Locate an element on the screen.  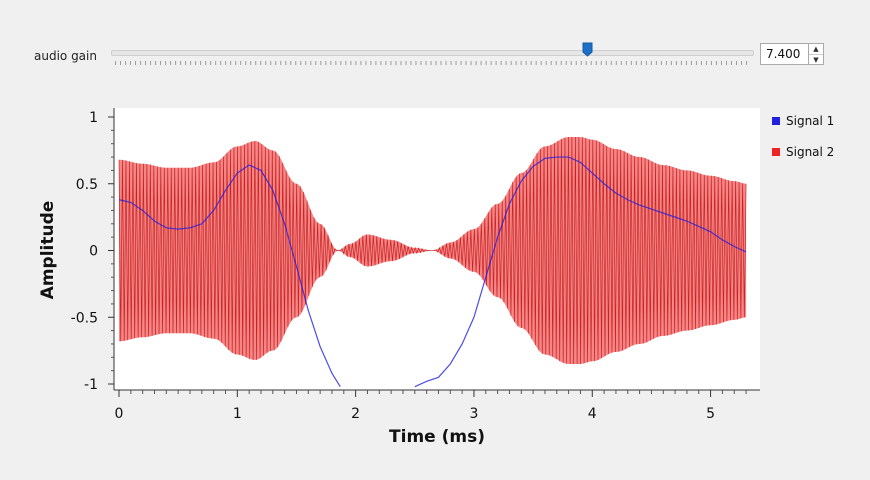
y-tick-label: 1 is located at coordinates (93, 118).